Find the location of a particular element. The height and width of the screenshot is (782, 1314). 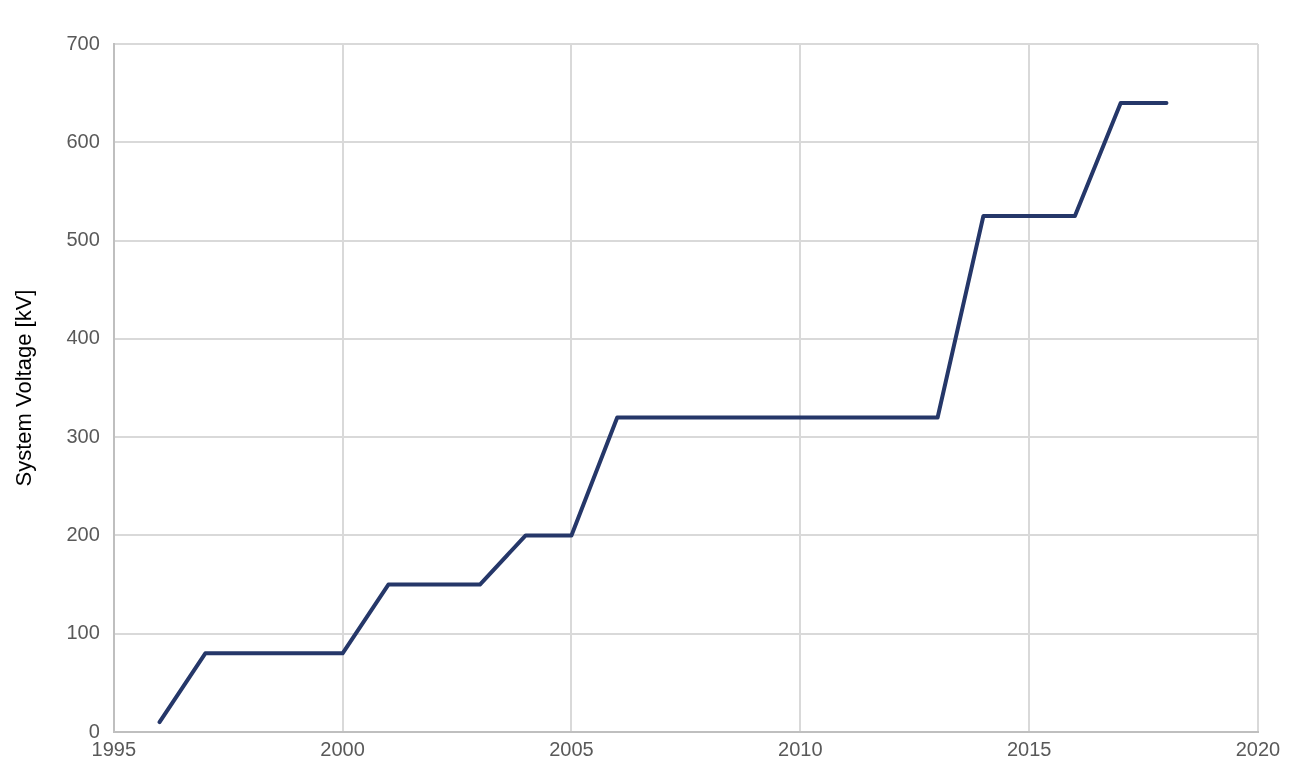

y-tick-label: 700 is located at coordinates (83, 42).